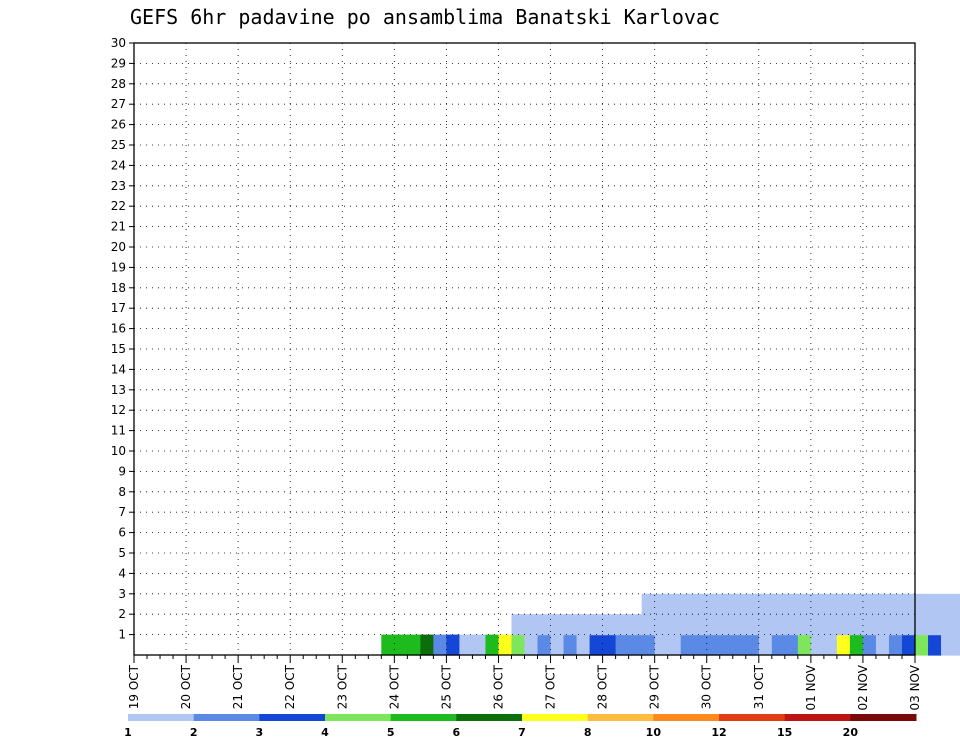 This screenshot has height=742, width=960. What do you see at coordinates (520, 726) in the screenshot?
I see `colorbar: 1 2 3 4 5 6 7 8 10 12 15 20` at bounding box center [520, 726].